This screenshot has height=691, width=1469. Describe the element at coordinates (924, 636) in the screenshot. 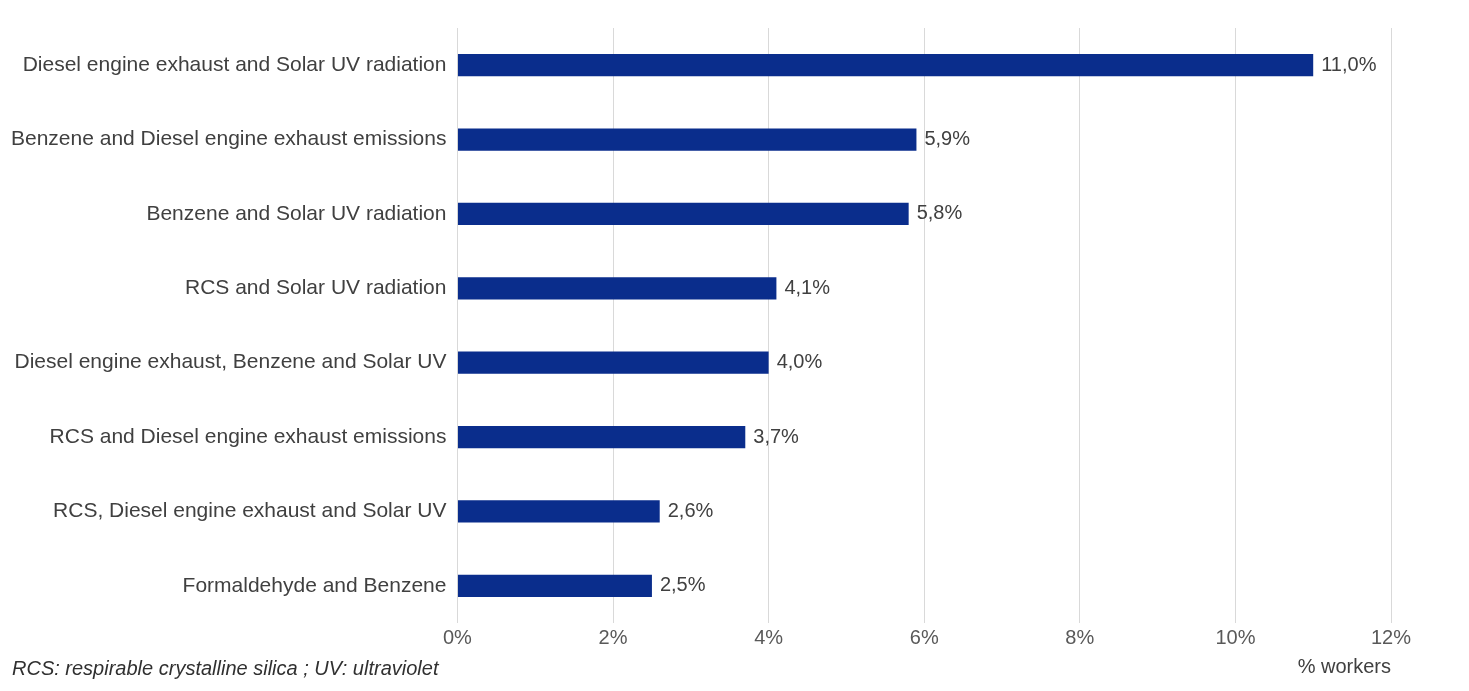

I see `x-tick-label: 6%` at that location.